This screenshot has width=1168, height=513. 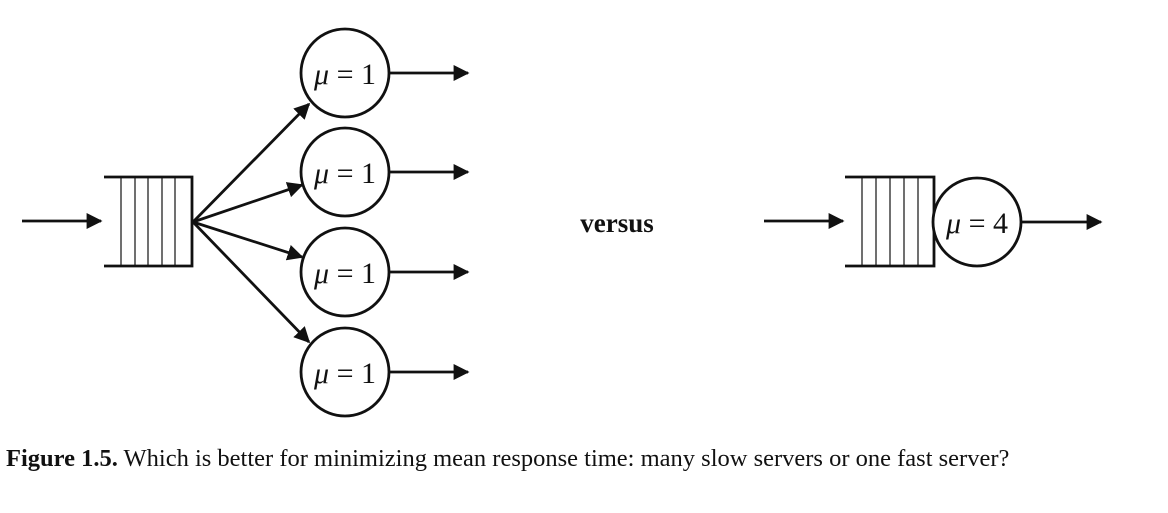 I want to click on server-1: μ = 1, so click(x=384, y=73).